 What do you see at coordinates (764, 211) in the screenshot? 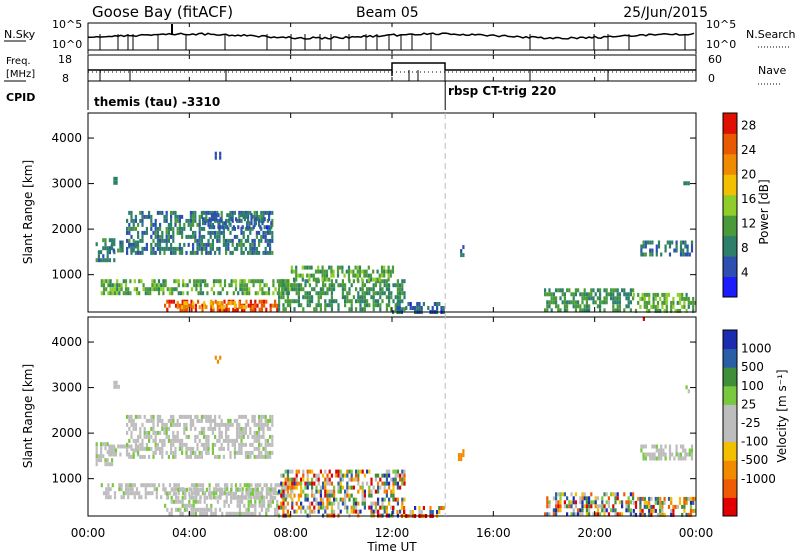
I see `power-colorbar-label: Power [dB]` at bounding box center [764, 211].